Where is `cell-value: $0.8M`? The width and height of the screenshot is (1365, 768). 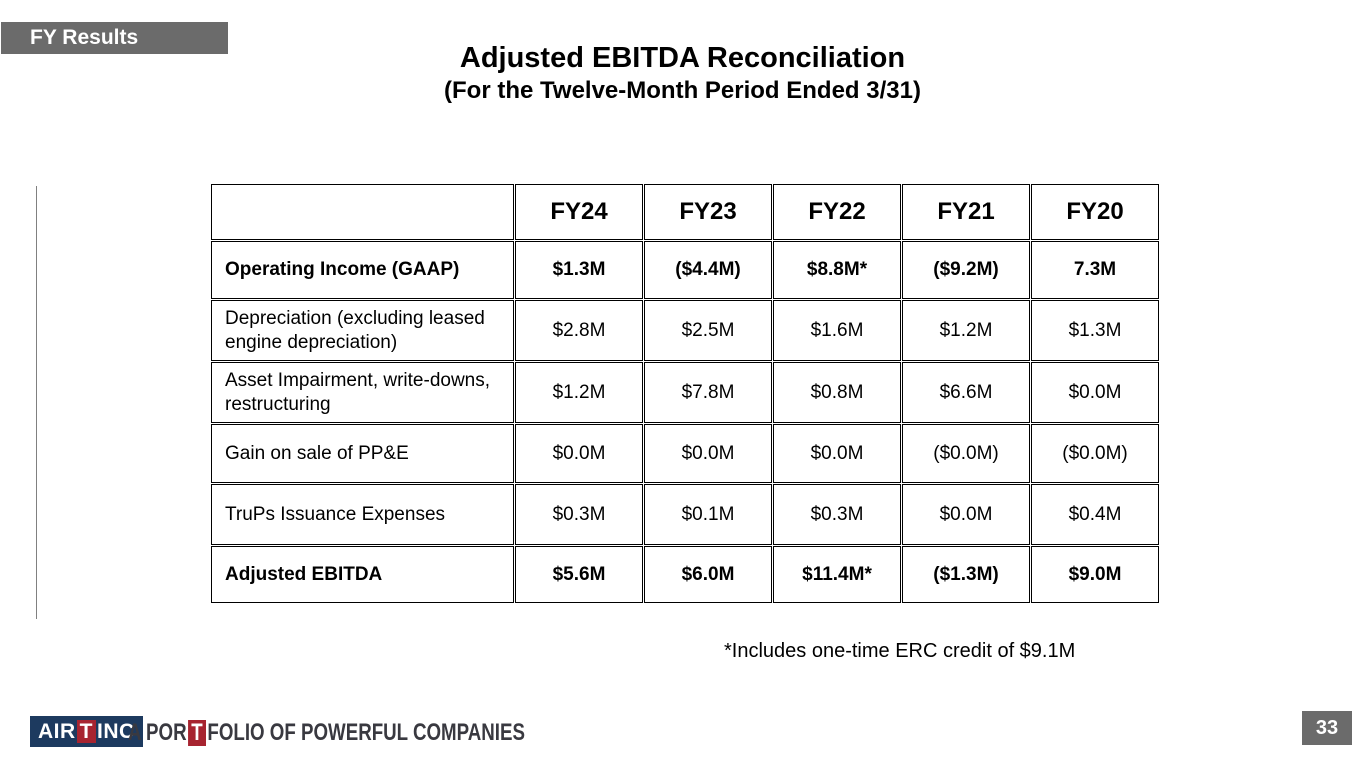
cell-value: $0.8M is located at coordinates (837, 392).